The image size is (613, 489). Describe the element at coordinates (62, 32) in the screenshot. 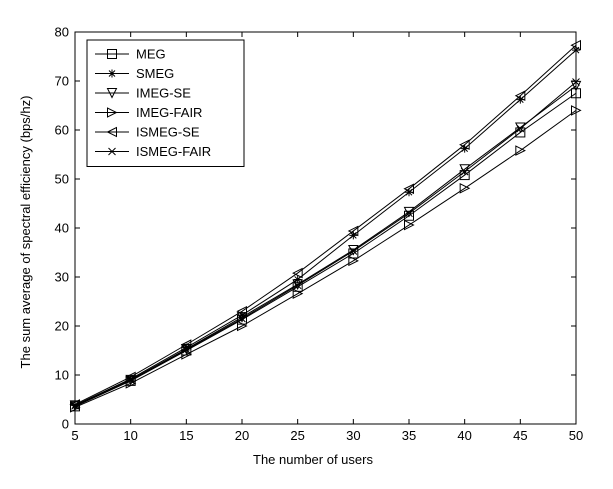

I see `y-tick-label: 80` at that location.